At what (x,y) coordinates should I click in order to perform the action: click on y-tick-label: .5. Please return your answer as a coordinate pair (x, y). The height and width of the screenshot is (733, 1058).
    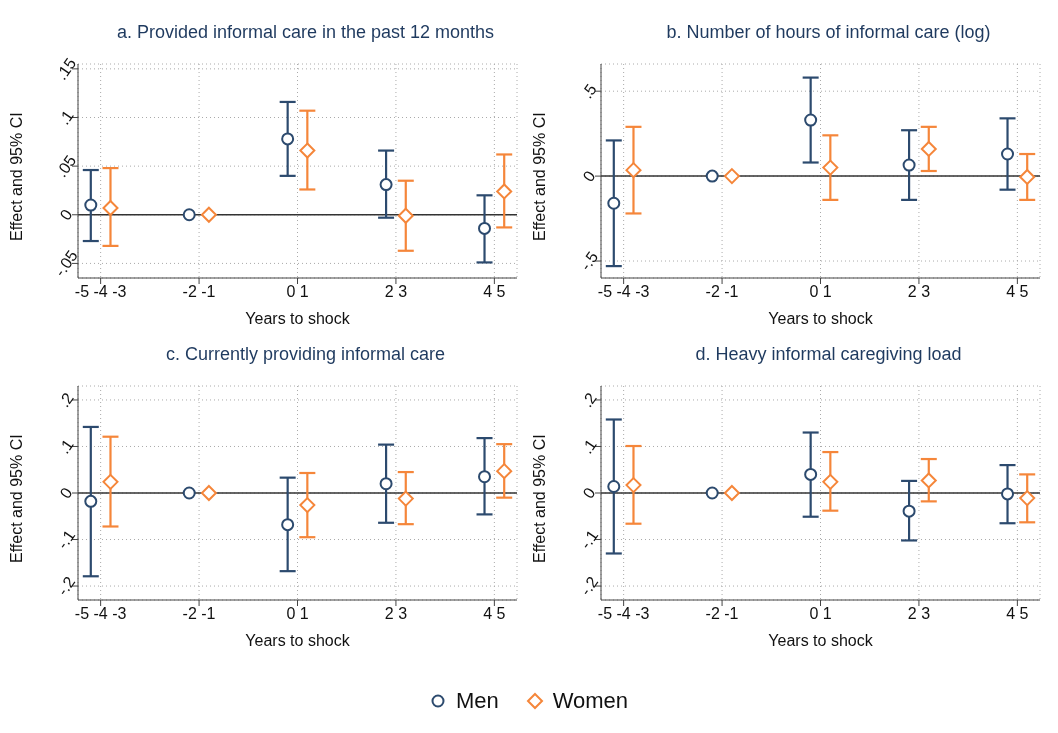
    Looking at the image, I should click on (589, 91).